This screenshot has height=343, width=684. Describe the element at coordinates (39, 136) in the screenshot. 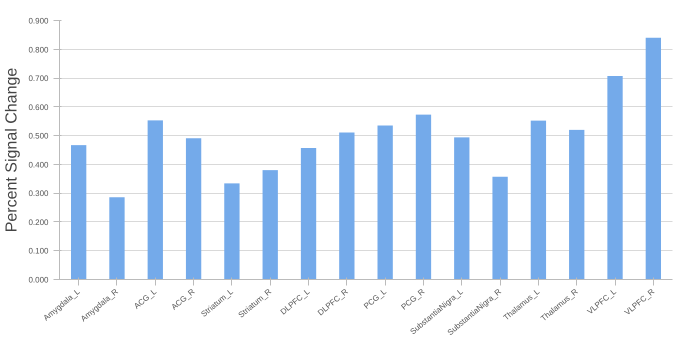

I see `y-tick-label: 0.500` at that location.